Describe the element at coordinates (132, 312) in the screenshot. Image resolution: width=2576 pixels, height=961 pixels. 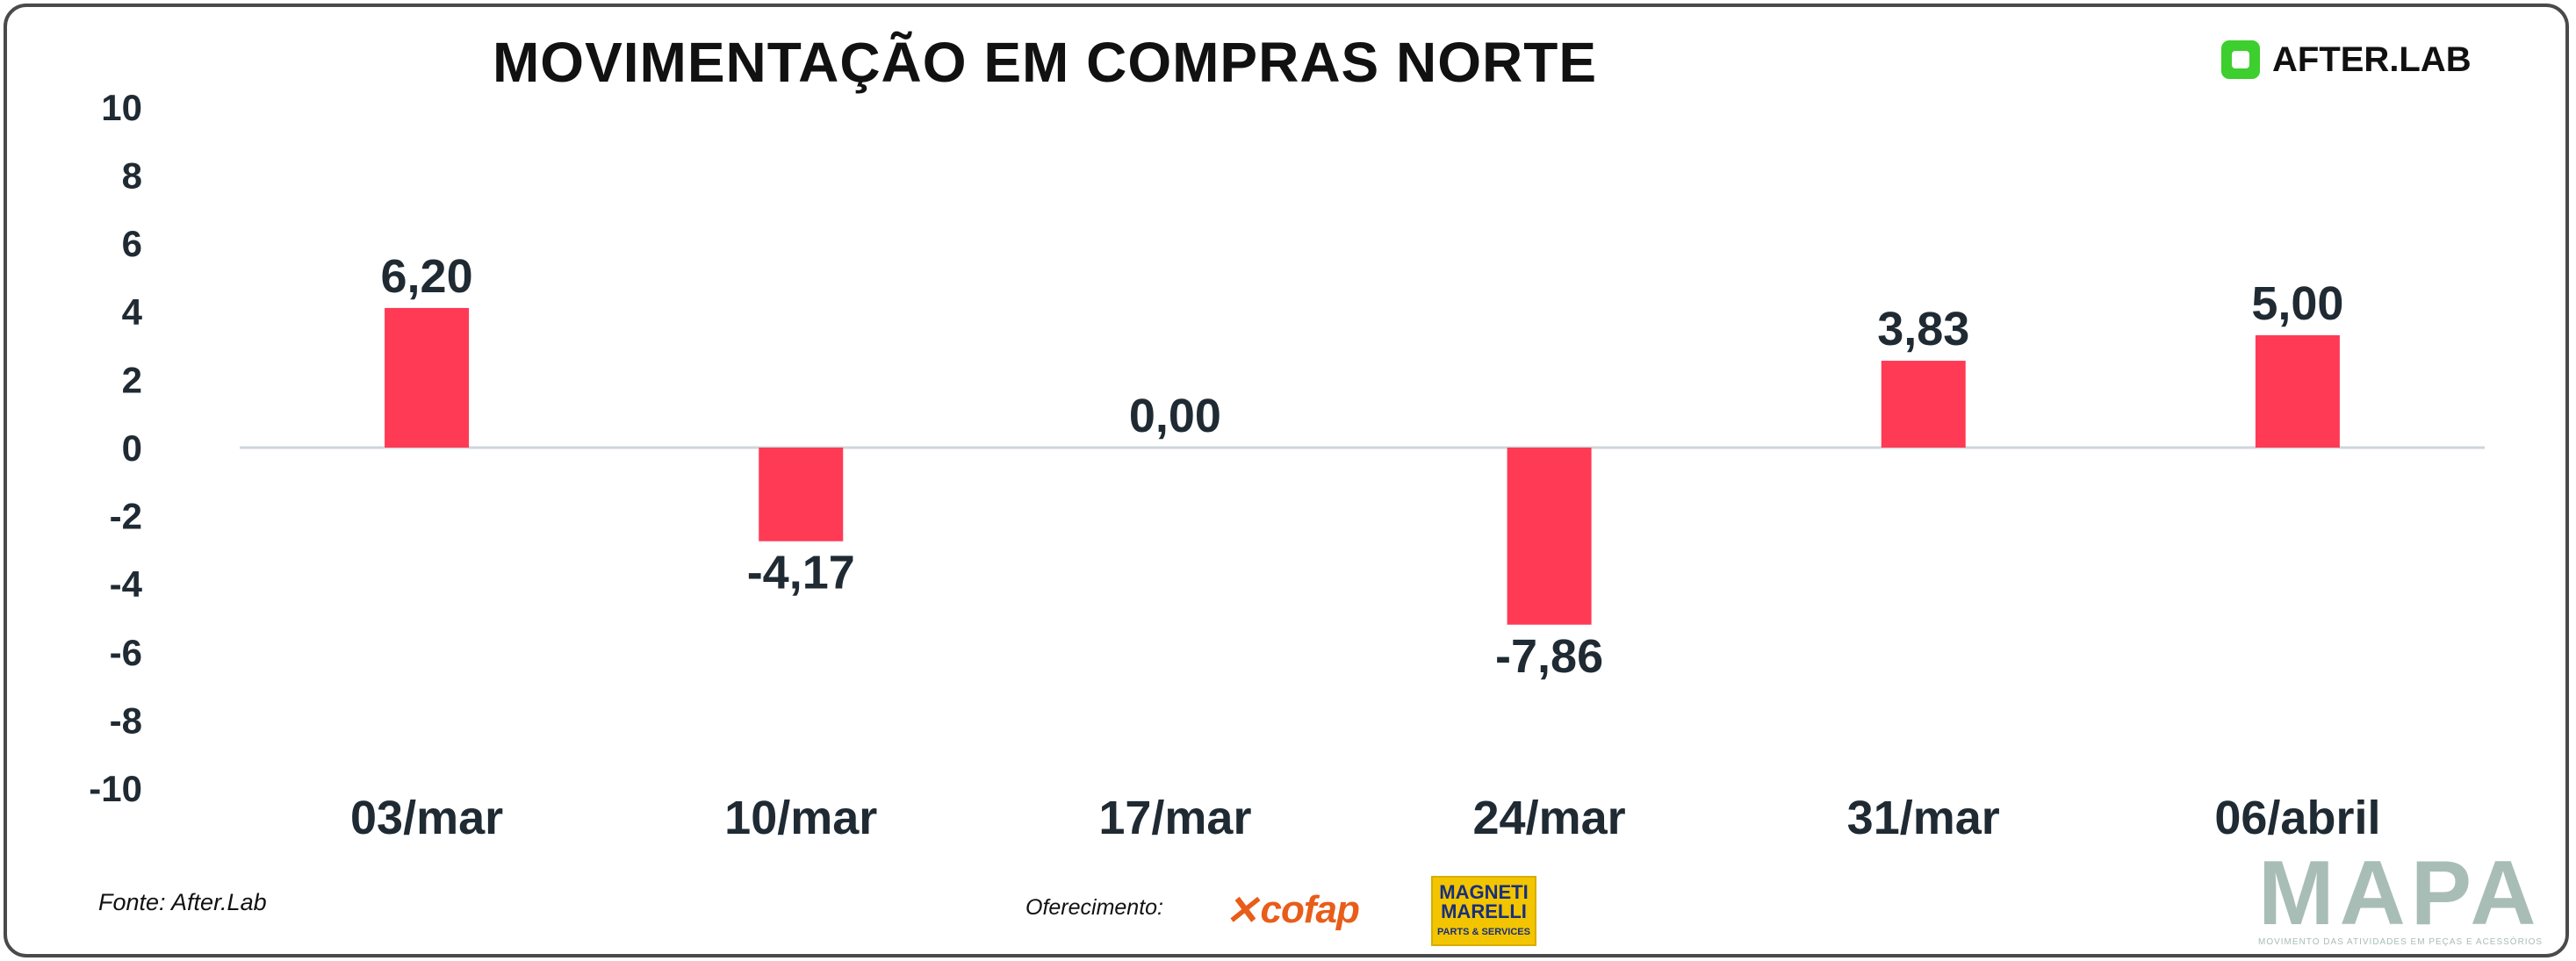
I see `y-tick-label: 4` at that location.